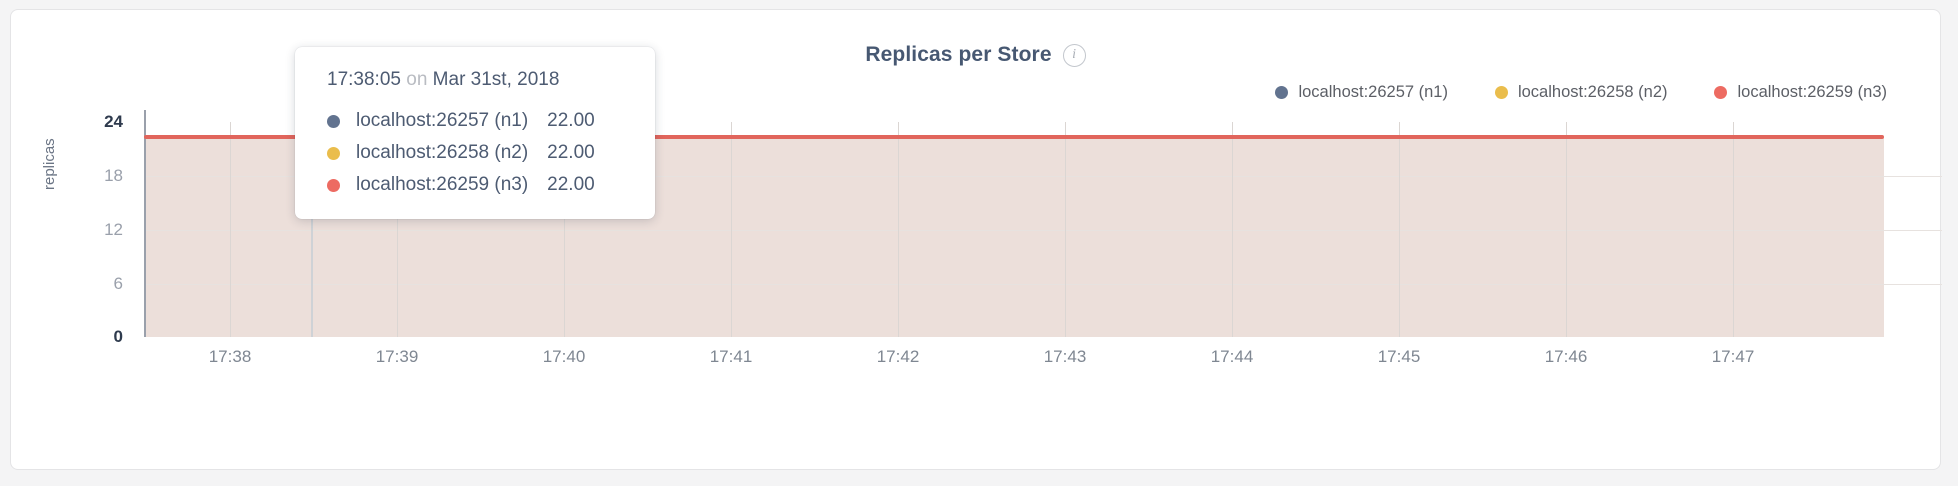 This screenshot has width=1958, height=486. Describe the element at coordinates (1014, 137) in the screenshot. I see `series-line-n3` at that location.